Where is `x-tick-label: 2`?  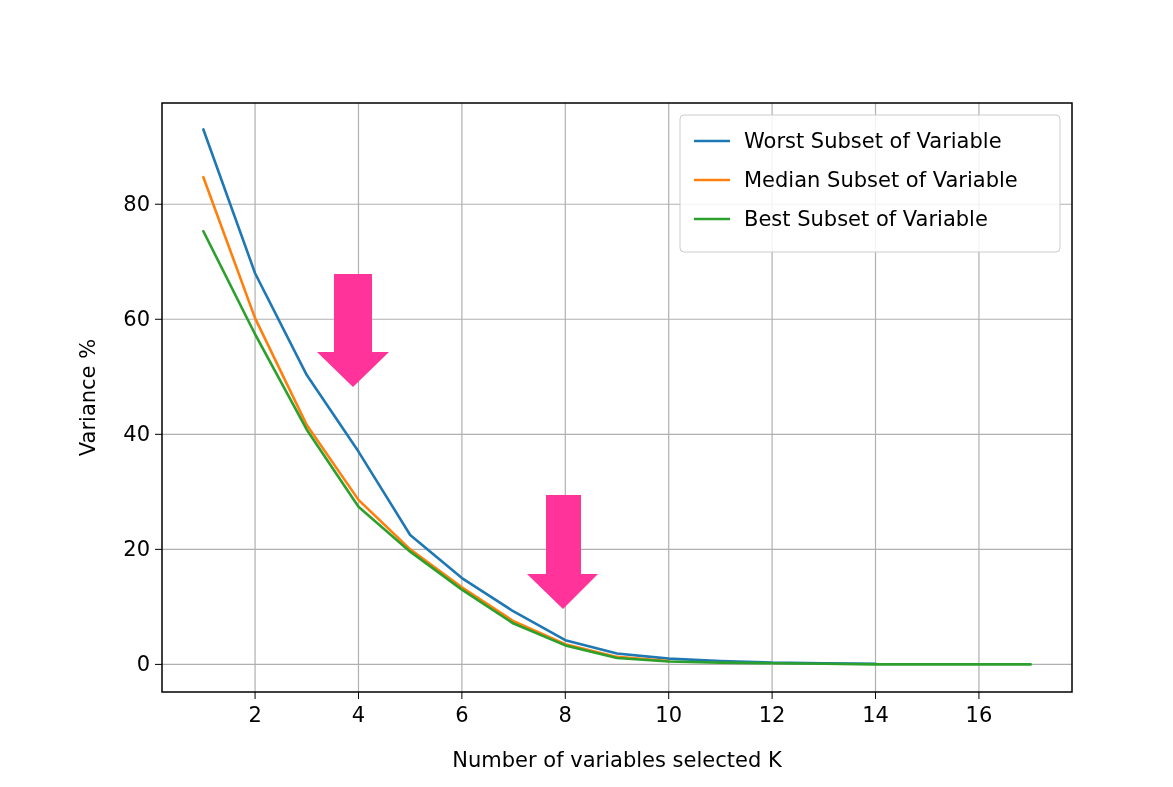 x-tick-label: 2 is located at coordinates (255, 715).